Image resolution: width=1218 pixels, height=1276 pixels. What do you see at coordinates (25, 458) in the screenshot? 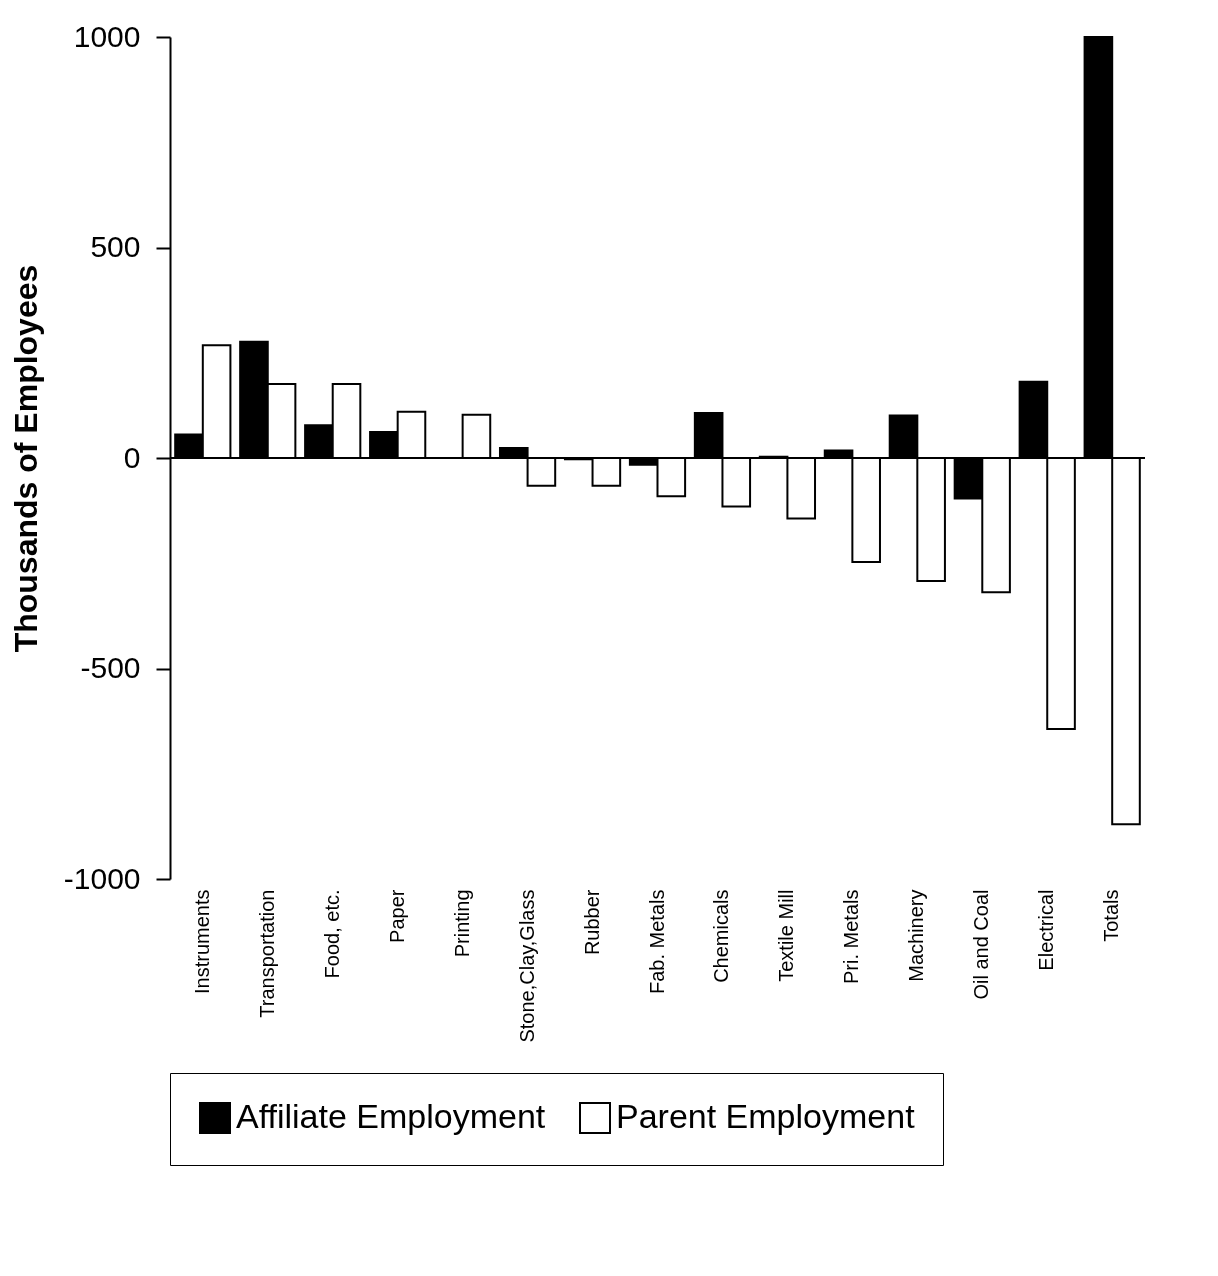
I see `y-axis-title: Thousands of Employees` at bounding box center [25, 458].